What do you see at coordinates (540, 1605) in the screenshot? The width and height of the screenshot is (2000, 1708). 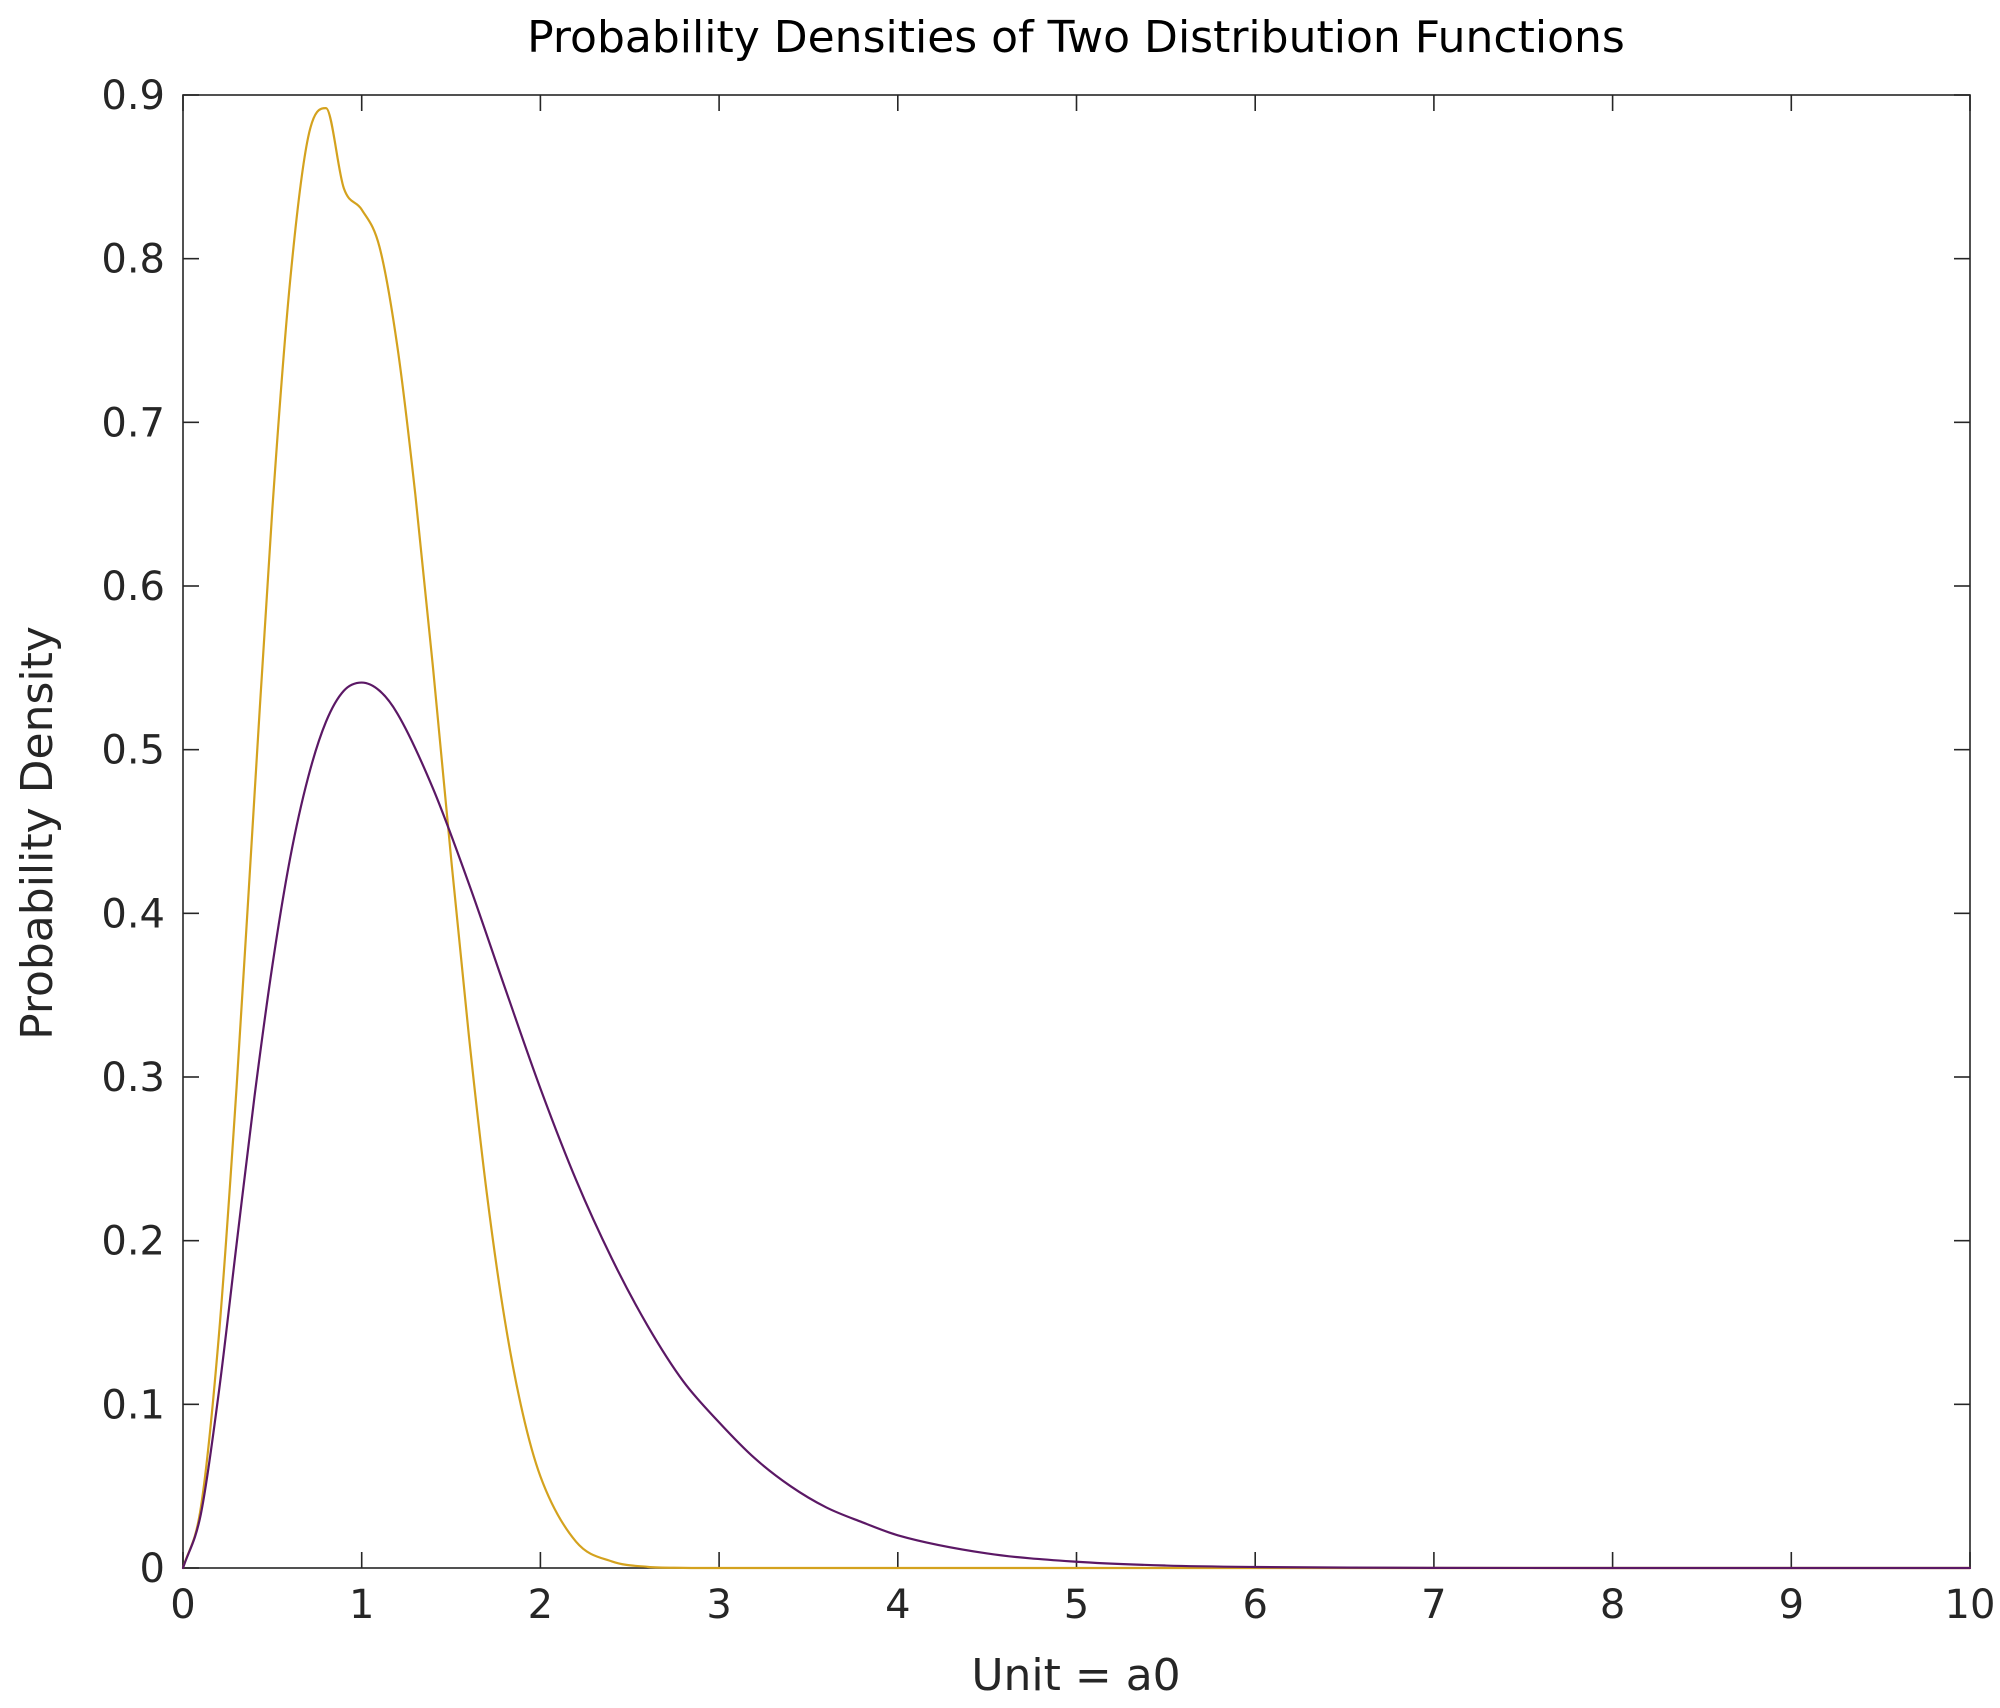 I see `x-tick-label: 2` at bounding box center [540, 1605].